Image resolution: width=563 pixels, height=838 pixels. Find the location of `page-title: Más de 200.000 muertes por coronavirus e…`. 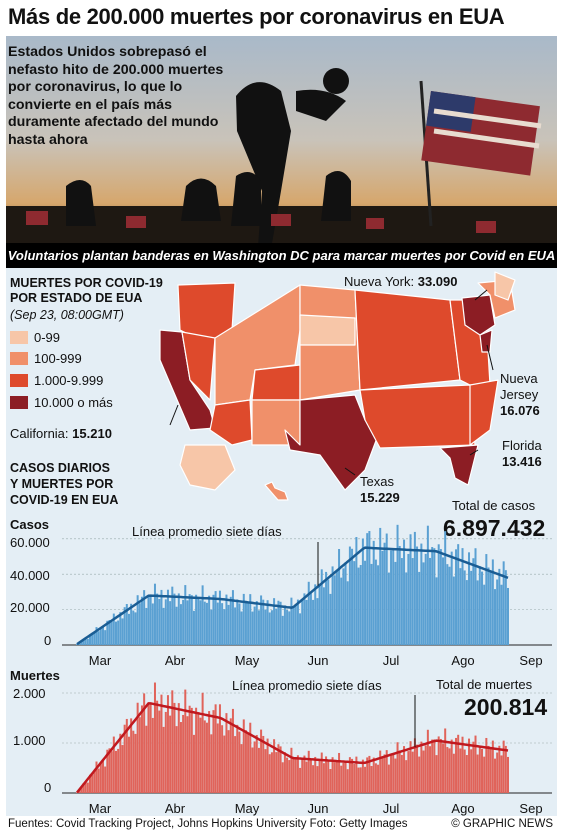

page-title: Más de 200.000 muertes por coronavirus e… is located at coordinates (256, 16).